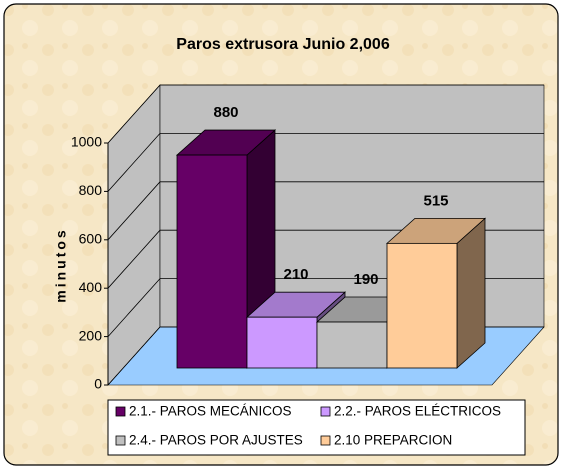 The image size is (563, 470). I want to click on y-axis-label: minutos, so click(61, 264).